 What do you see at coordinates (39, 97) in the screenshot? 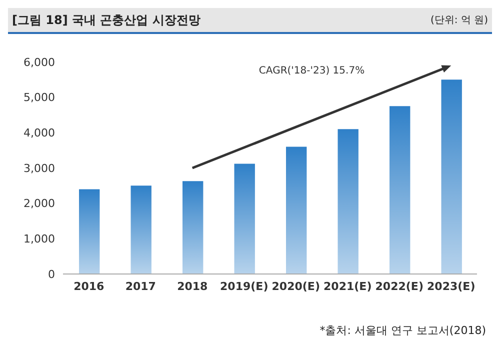
I see `y-tick-label: 5,000` at bounding box center [39, 97].